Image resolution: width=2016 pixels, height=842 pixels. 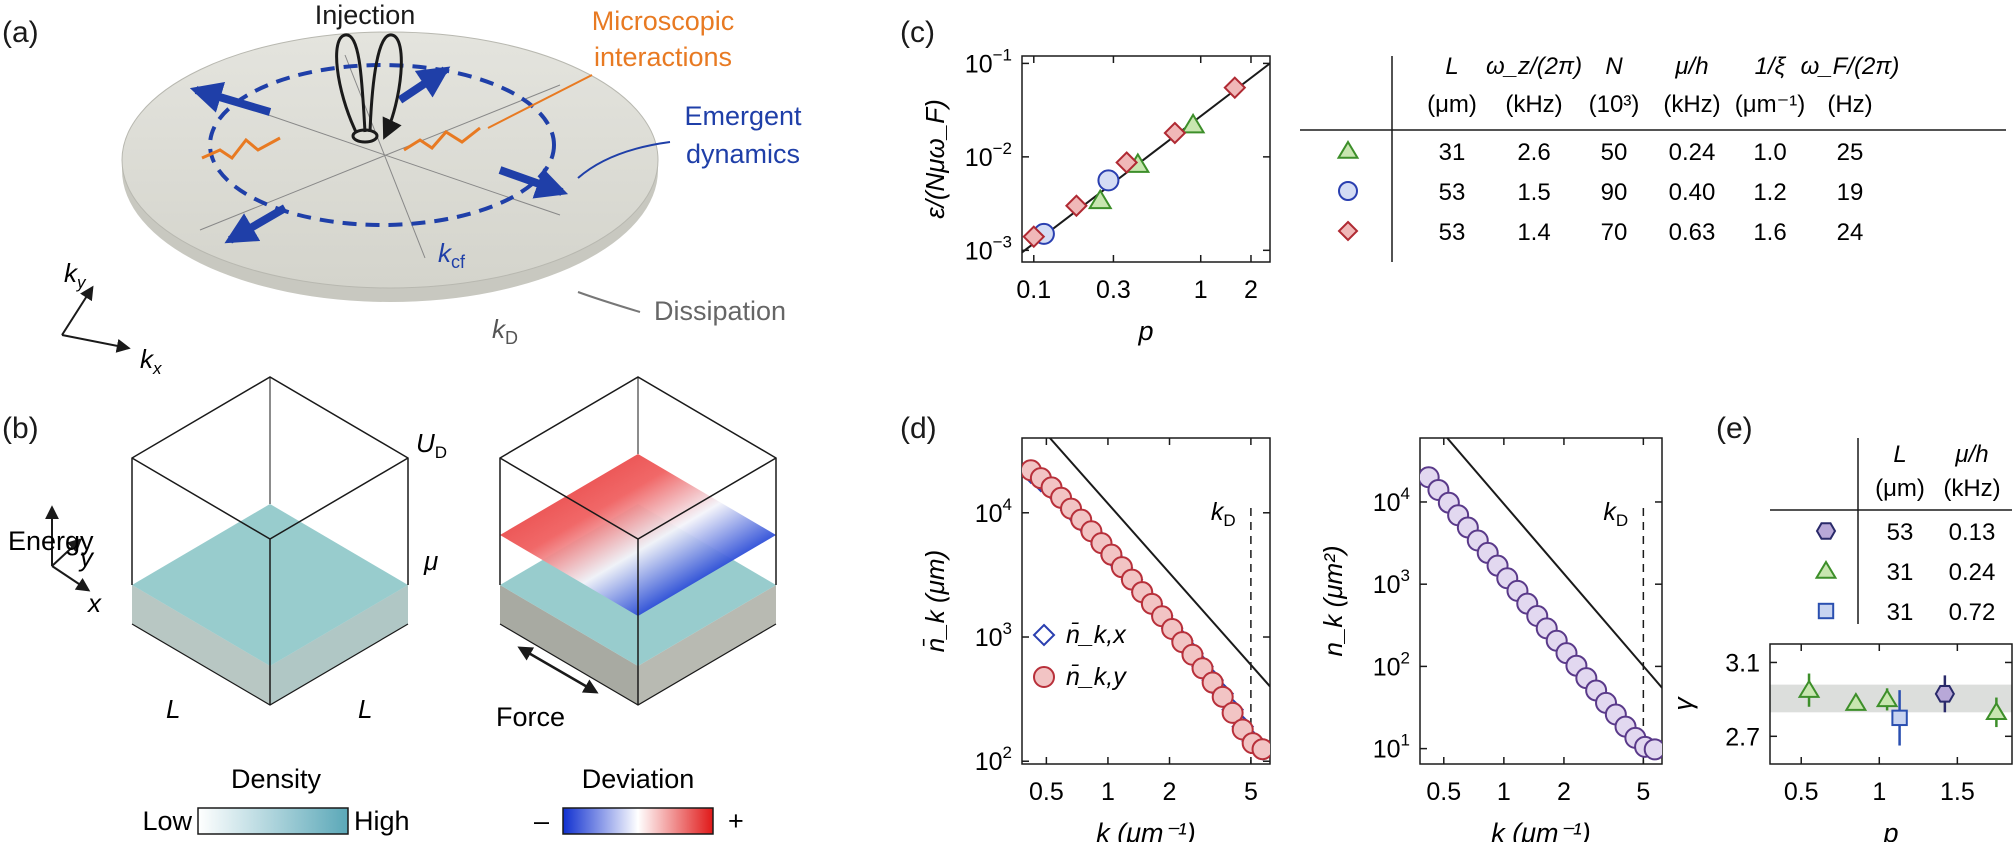 What do you see at coordinates (720, 311) in the screenshot?
I see `dissipation-label: Dissipation` at bounding box center [720, 311].